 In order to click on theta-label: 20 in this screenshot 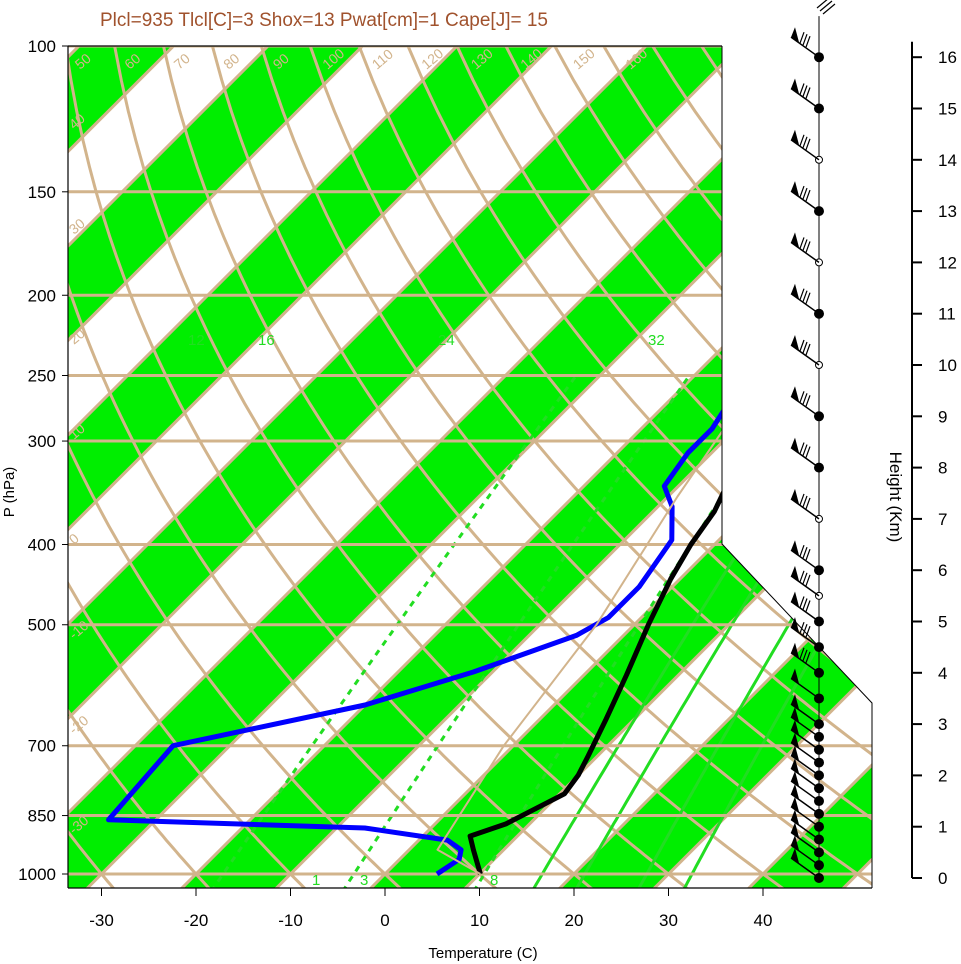, I will do `click(733, 253)`.